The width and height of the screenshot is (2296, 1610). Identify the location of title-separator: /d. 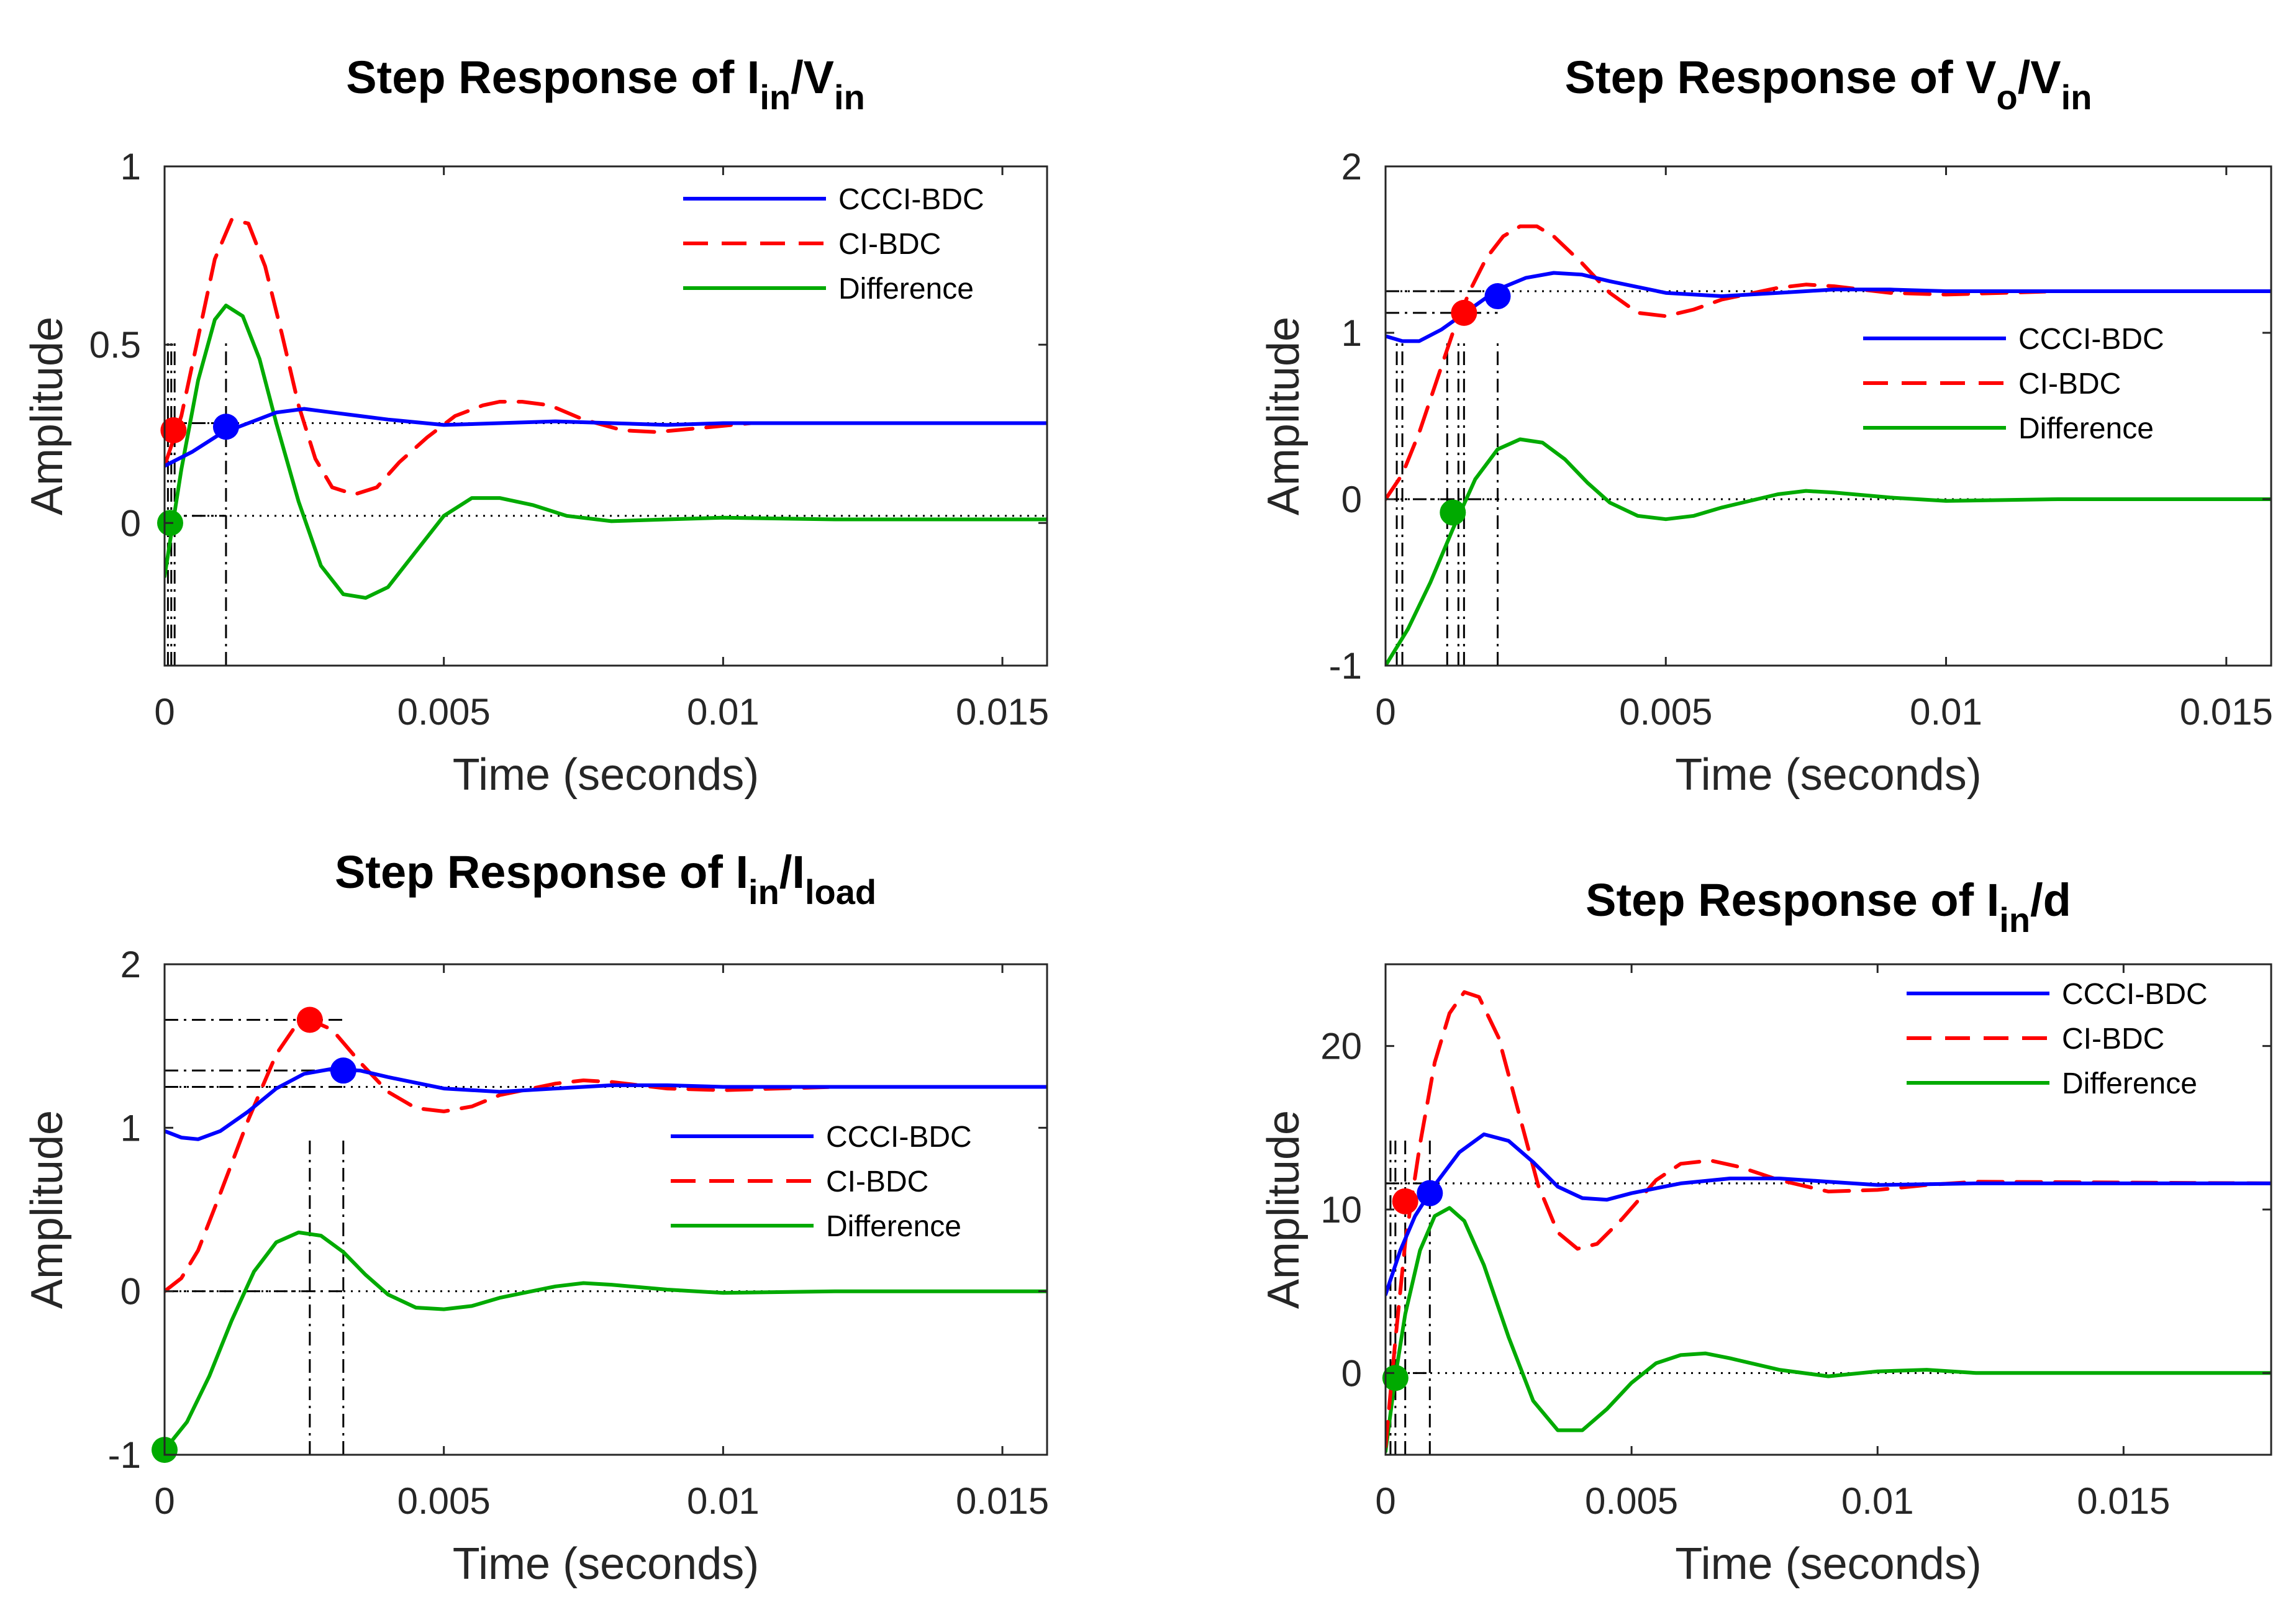
(2050, 900).